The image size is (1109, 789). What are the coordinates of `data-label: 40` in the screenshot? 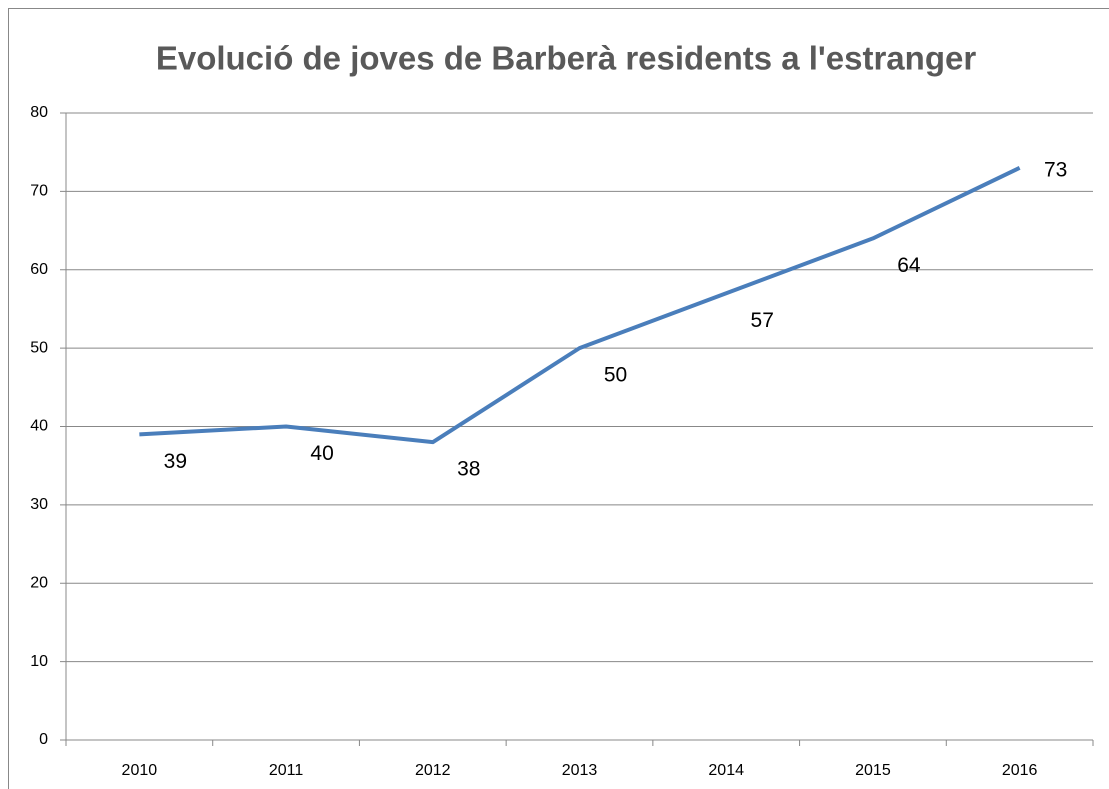 It's located at (321, 453).